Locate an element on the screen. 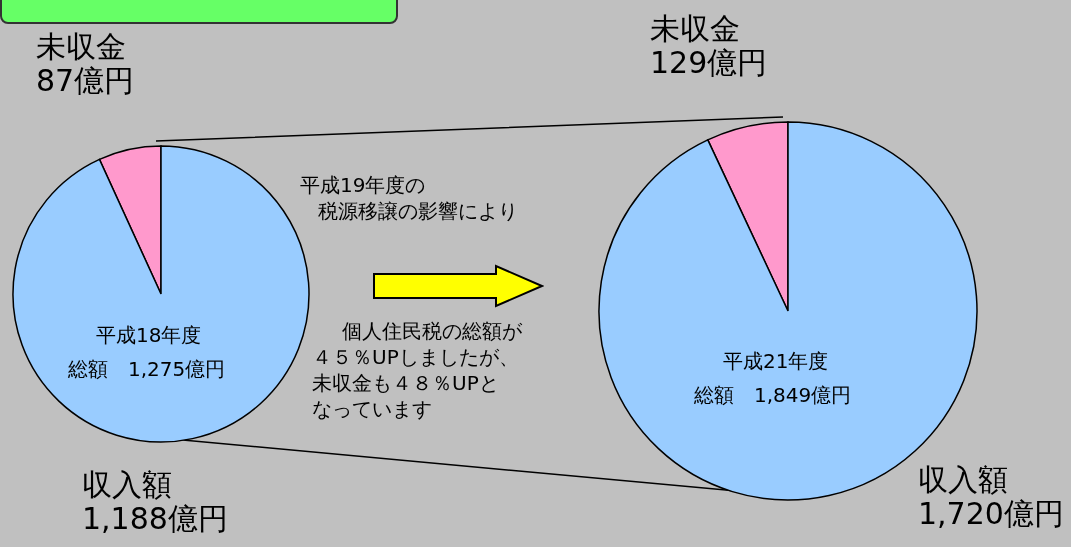  text: 税源移譲の影響により is located at coordinates (418, 211).